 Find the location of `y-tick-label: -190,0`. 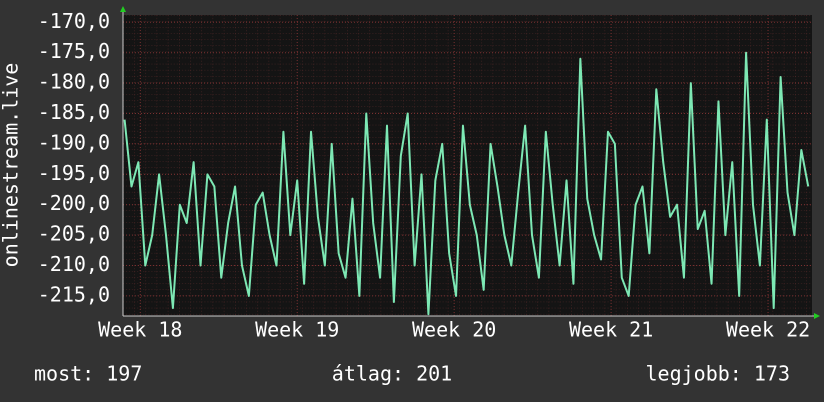

y-tick-label: -190,0 is located at coordinates (74, 142).